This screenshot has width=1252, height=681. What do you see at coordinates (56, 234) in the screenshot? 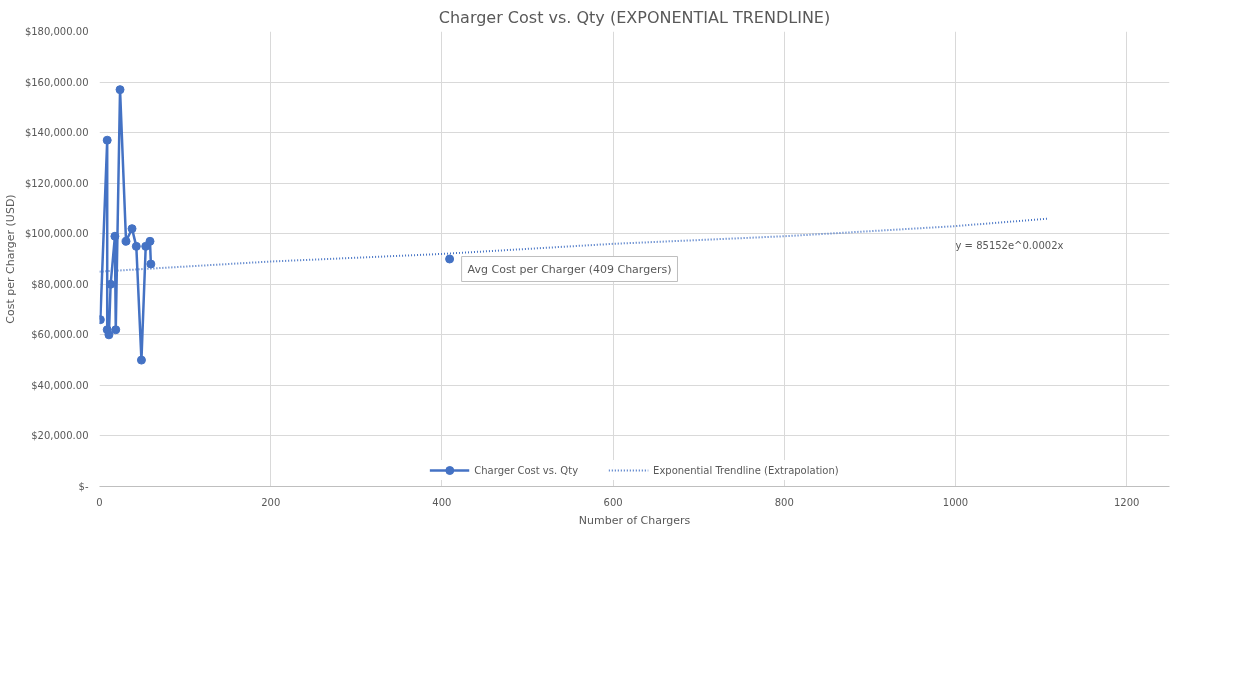
I see `y-tick-label: $100,000.00` at bounding box center [56, 234].